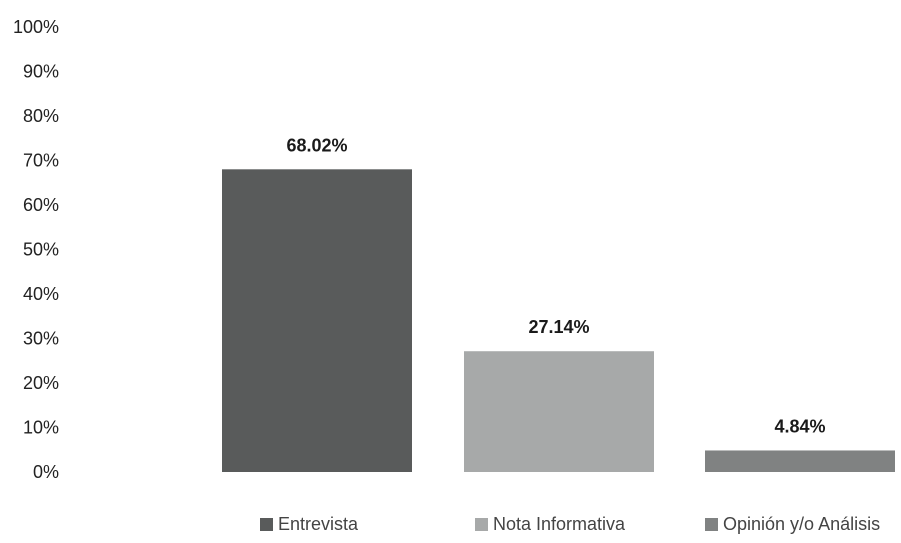 The image size is (901, 543). I want to click on data-label: 4.84%, so click(799, 426).